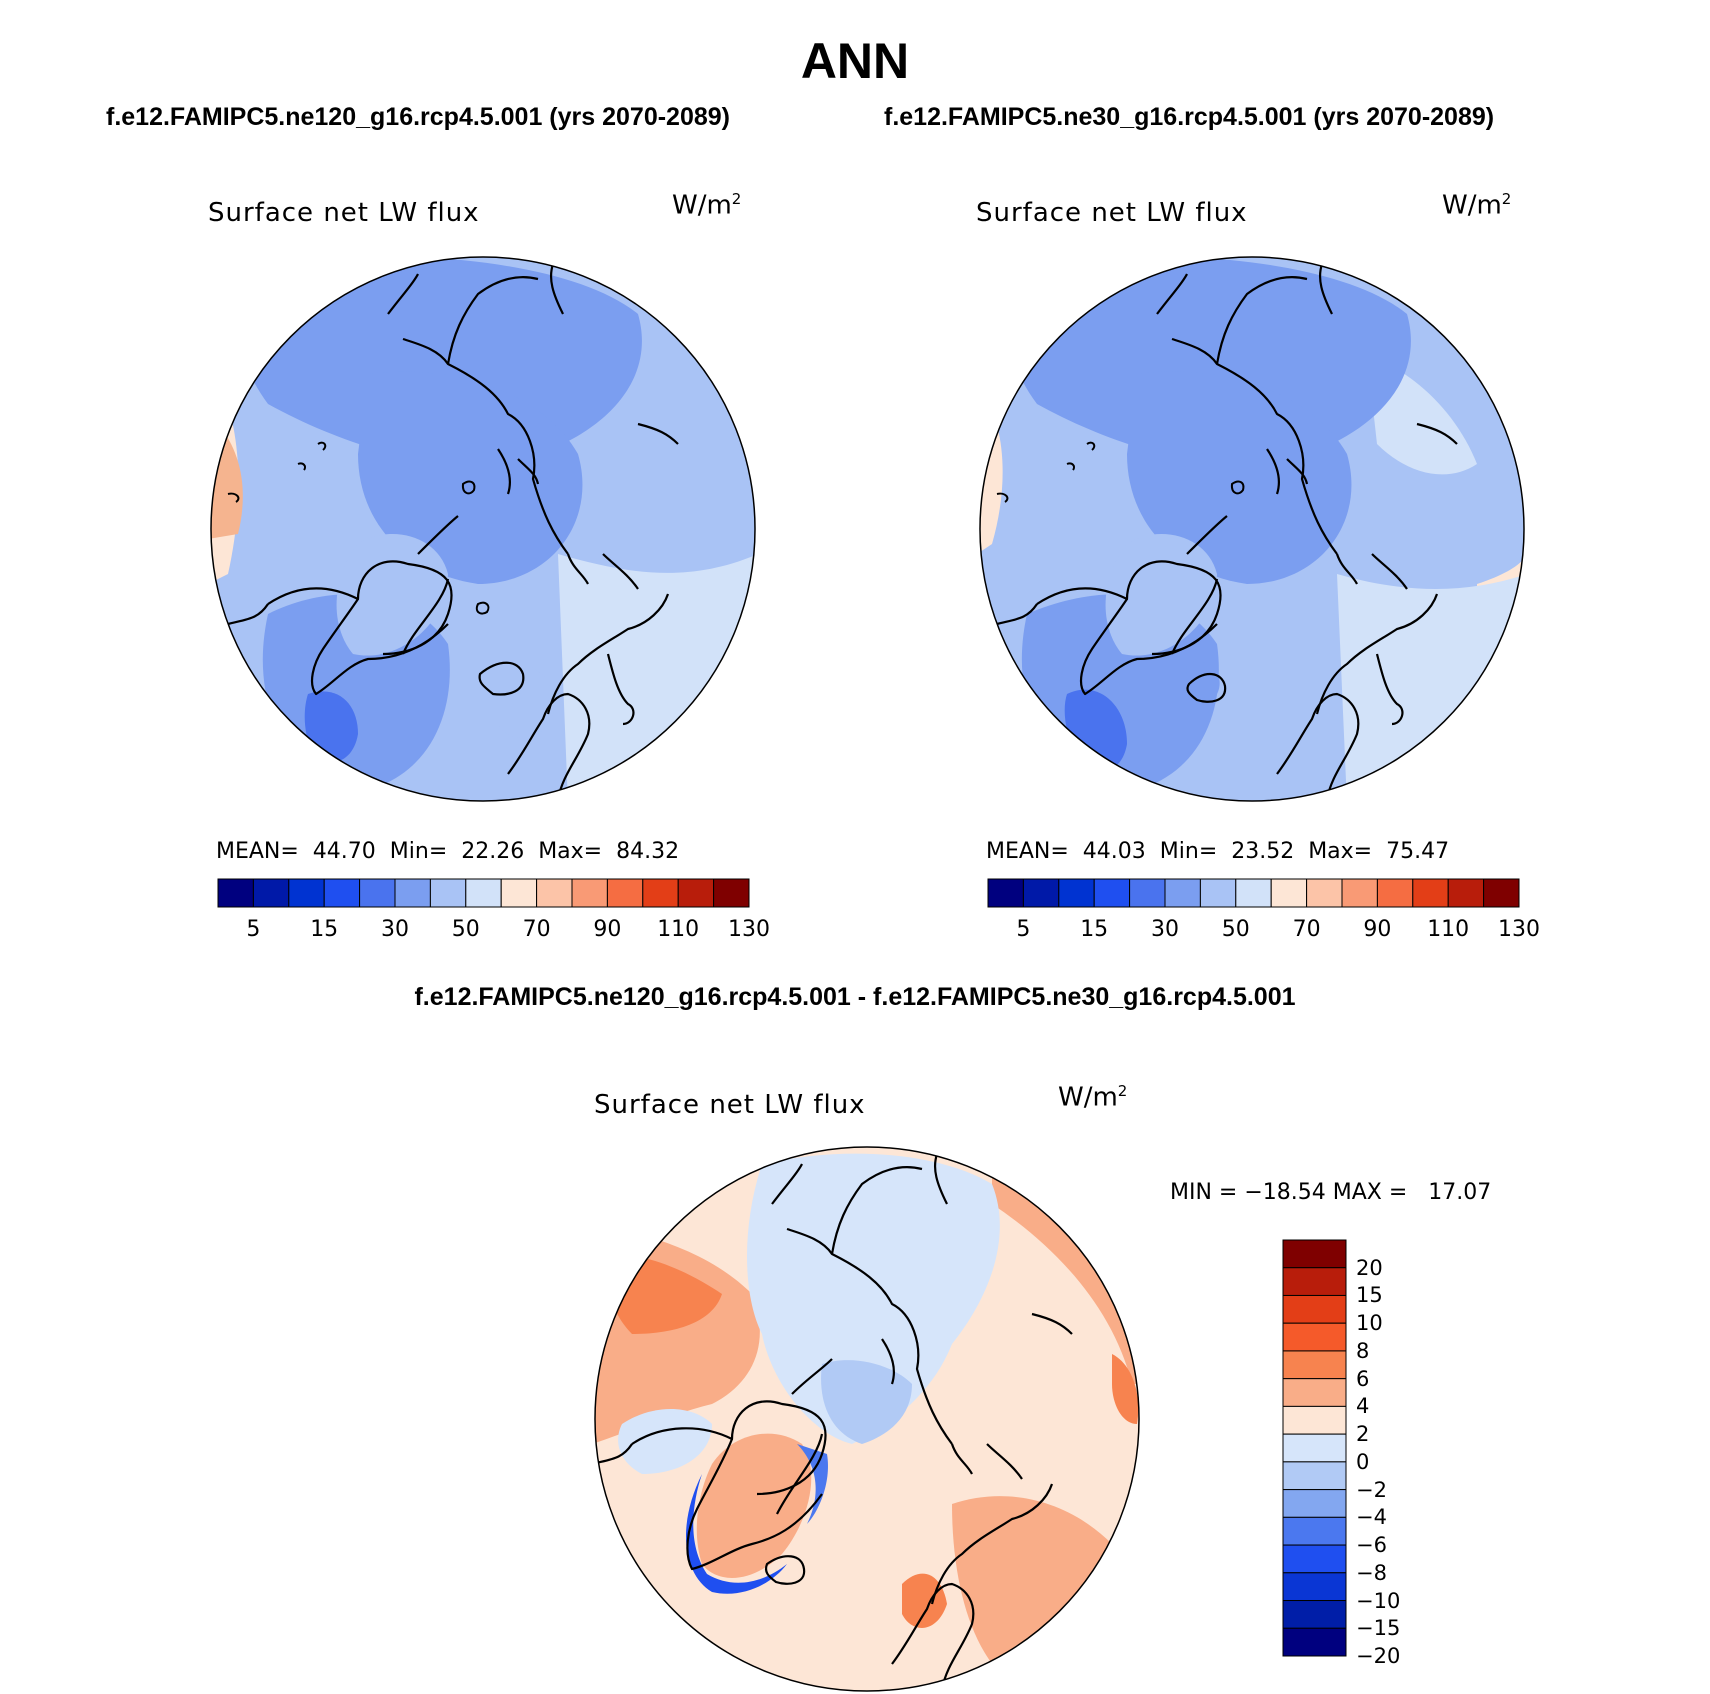 This screenshot has width=1710, height=1694. What do you see at coordinates (483, 529) in the screenshot?
I see `map-left` at bounding box center [483, 529].